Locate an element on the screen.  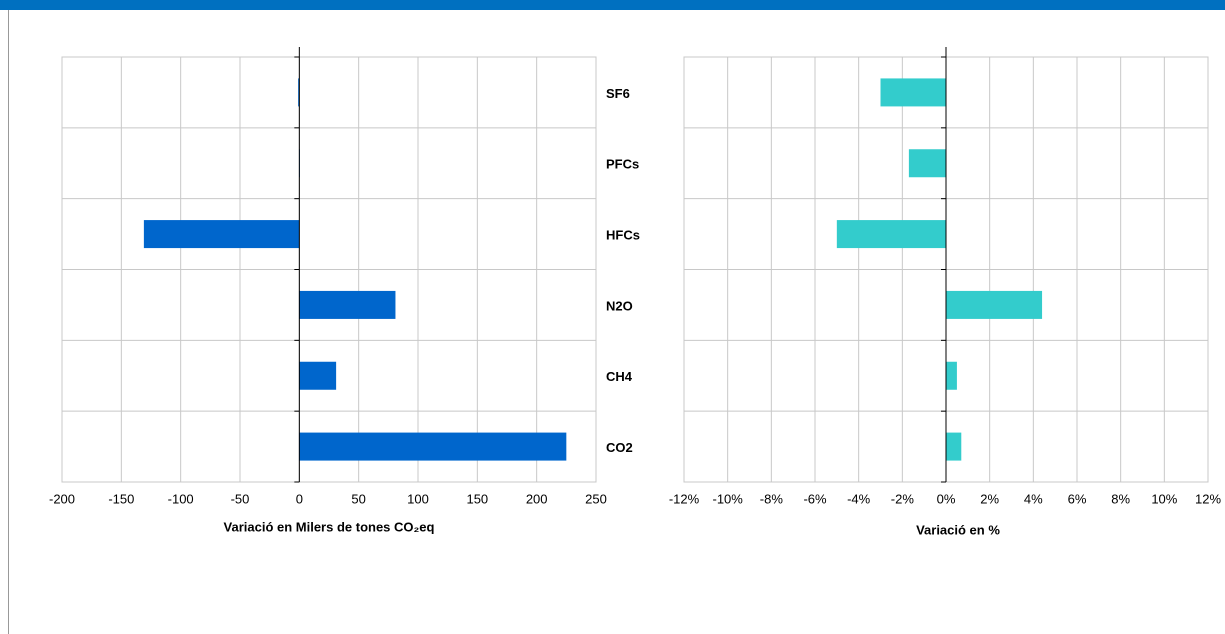
x-tick-label: 12% is located at coordinates (1208, 498).